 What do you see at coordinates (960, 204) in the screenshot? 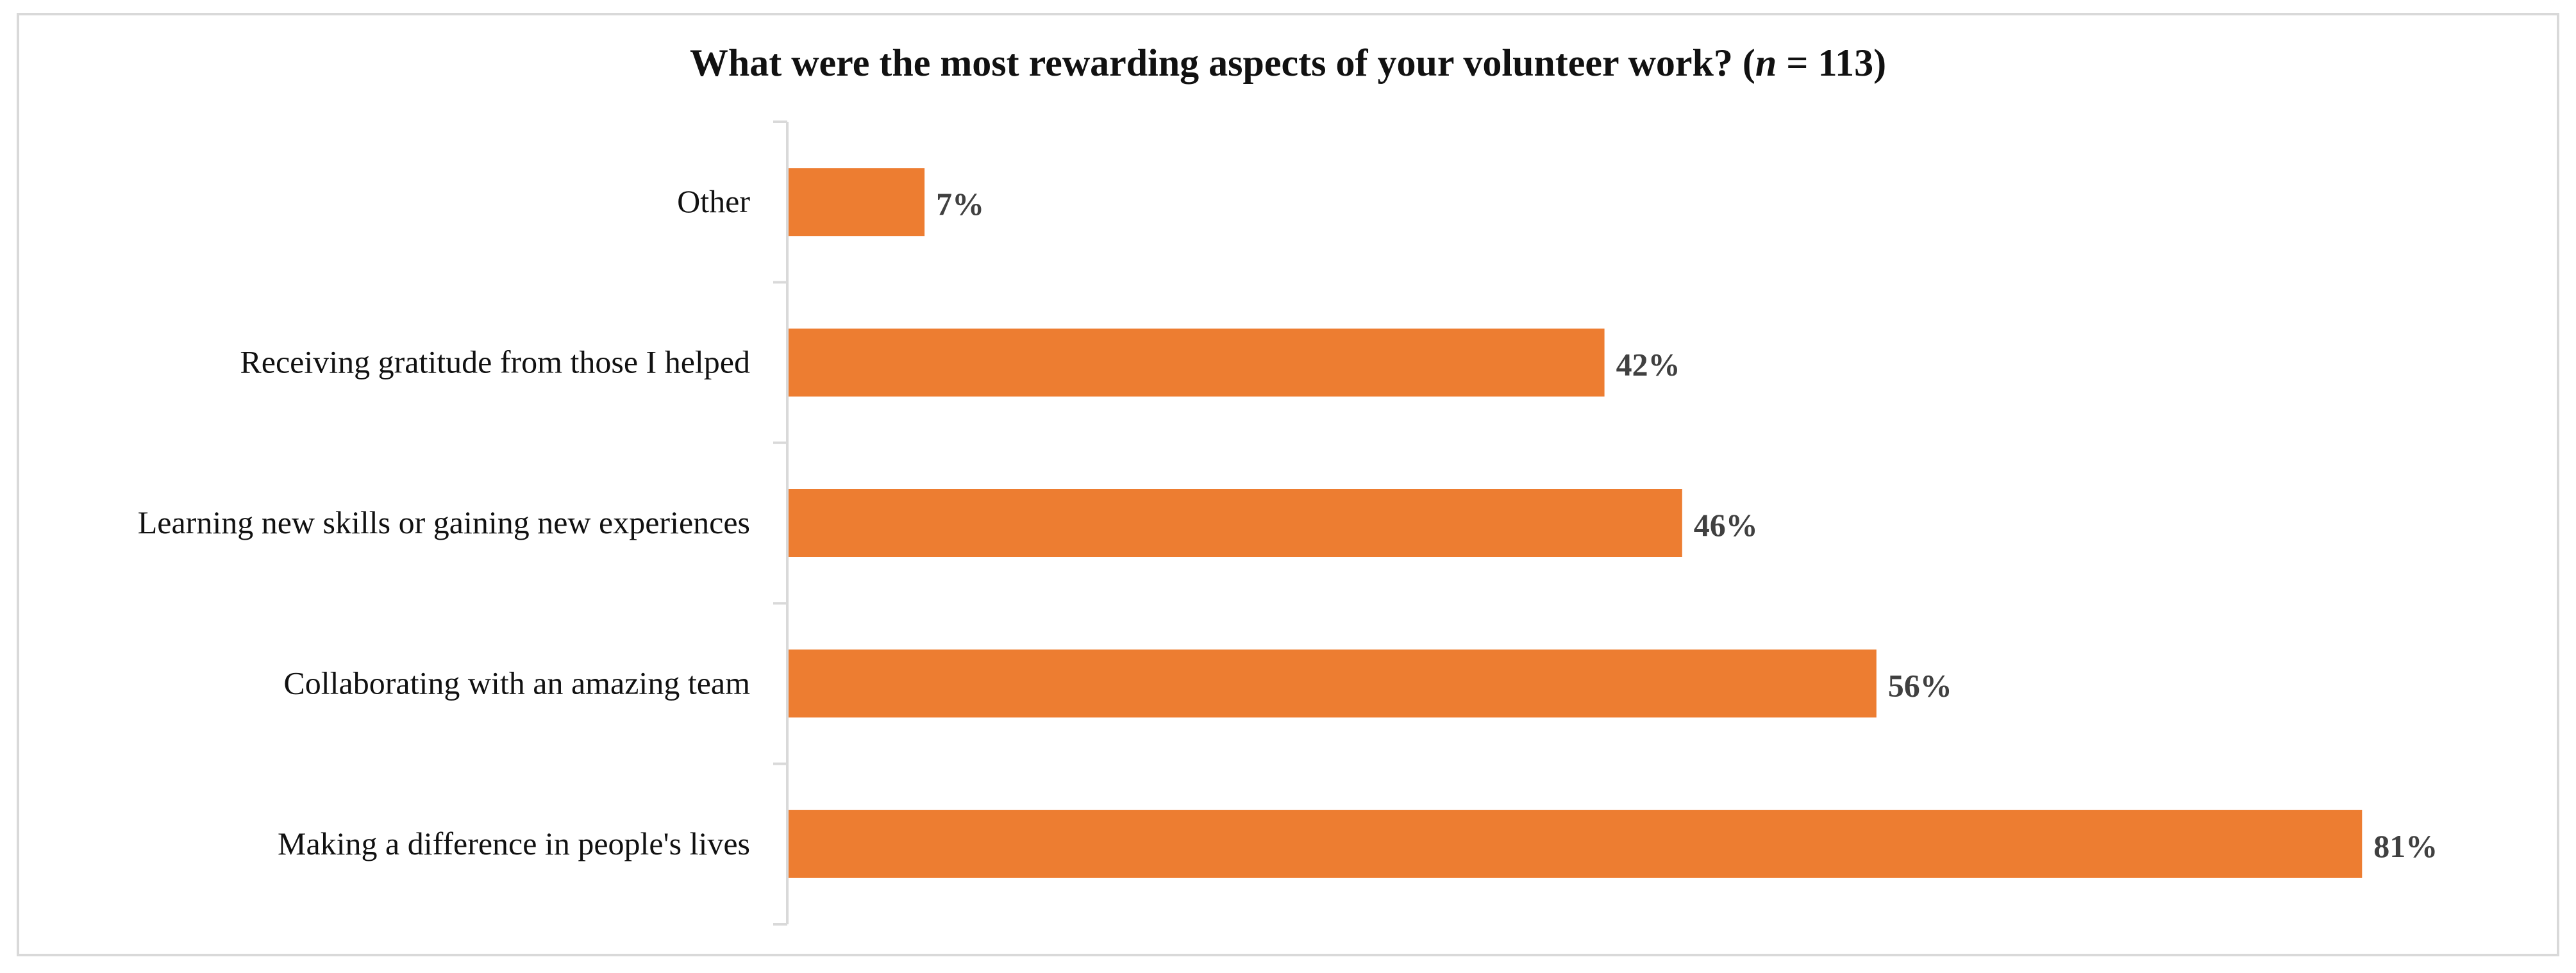
I see `value-label: 7%` at bounding box center [960, 204].